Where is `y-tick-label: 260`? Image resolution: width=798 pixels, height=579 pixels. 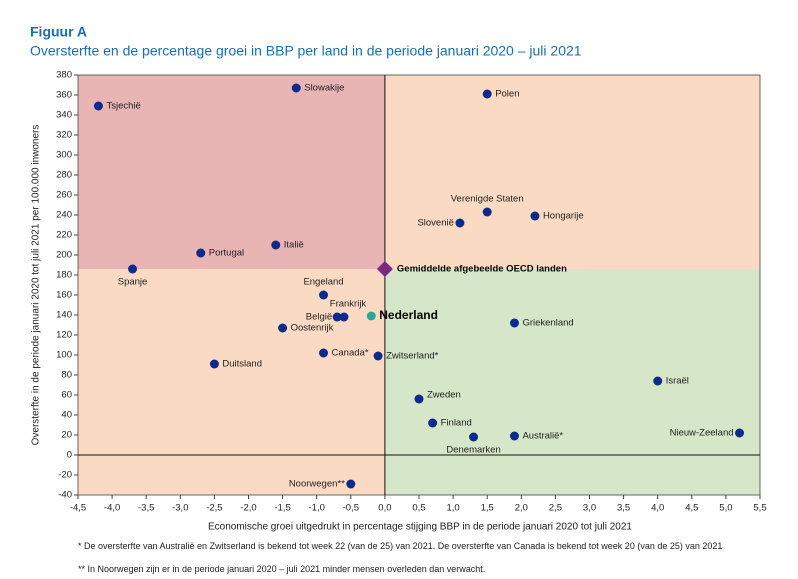
y-tick-label: 260 is located at coordinates (64, 195).